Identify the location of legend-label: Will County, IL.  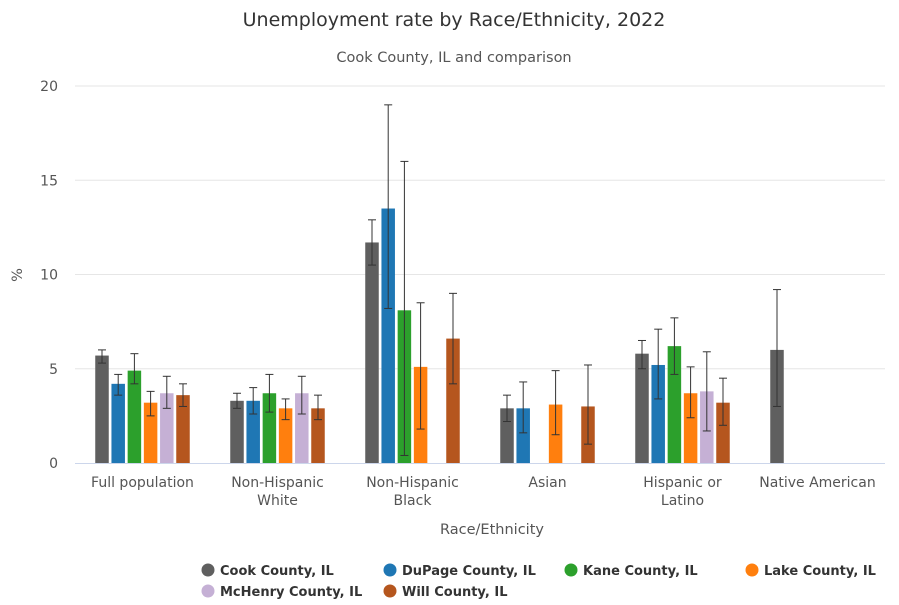
(454, 592).